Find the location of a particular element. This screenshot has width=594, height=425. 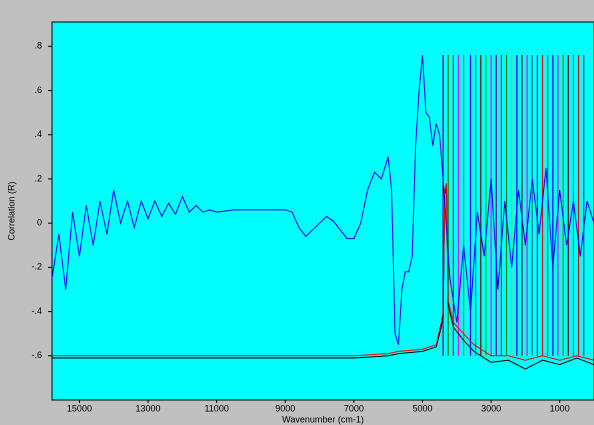

x-tick-label: 13000 is located at coordinates (148, 408).